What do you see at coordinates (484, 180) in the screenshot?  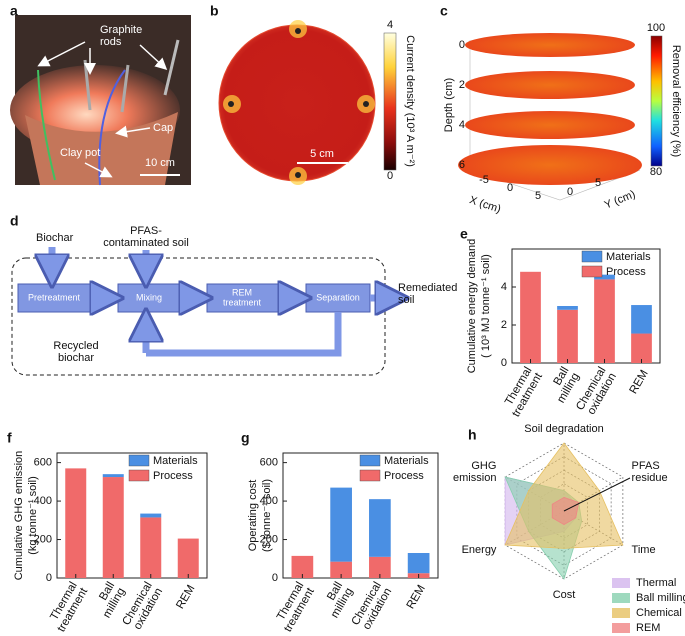 I see `tick-label: -5` at bounding box center [484, 180].